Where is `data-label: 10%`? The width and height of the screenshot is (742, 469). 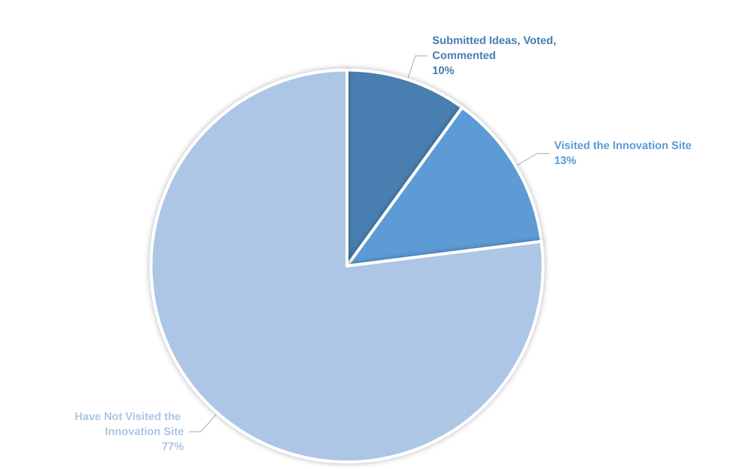 data-label: 10% is located at coordinates (443, 70).